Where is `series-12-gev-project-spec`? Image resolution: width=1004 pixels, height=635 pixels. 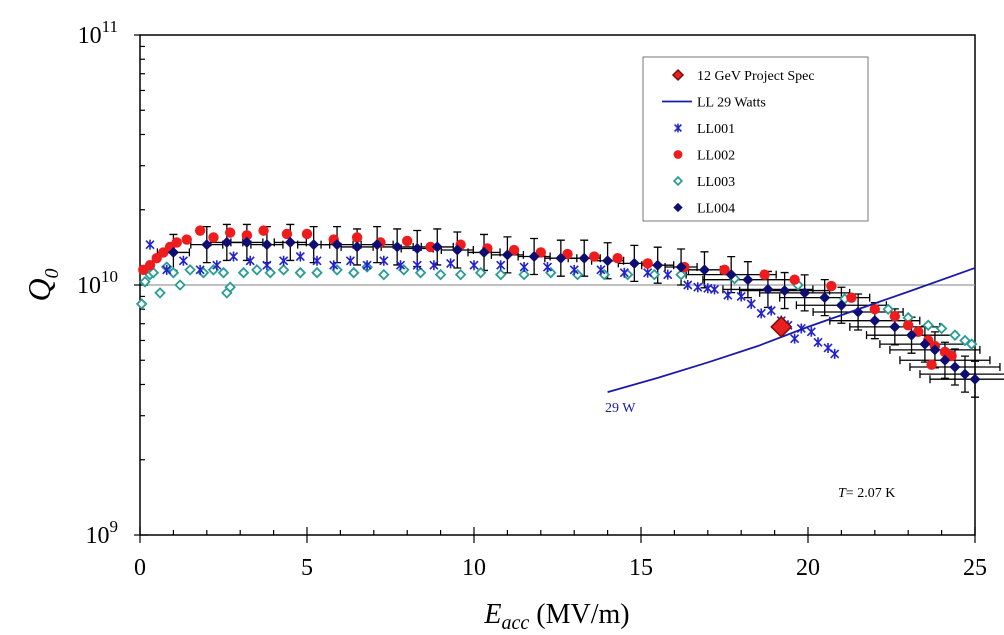 series-12-gev-project-spec is located at coordinates (781, 326).